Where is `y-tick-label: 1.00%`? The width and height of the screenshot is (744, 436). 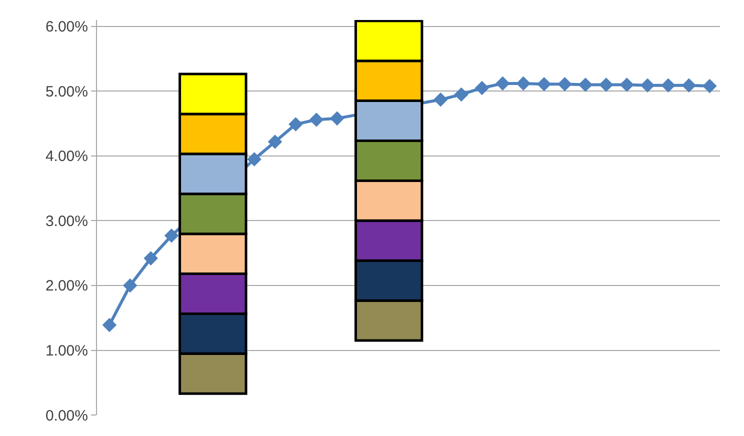
y-tick-label: 1.00% is located at coordinates (66, 351).